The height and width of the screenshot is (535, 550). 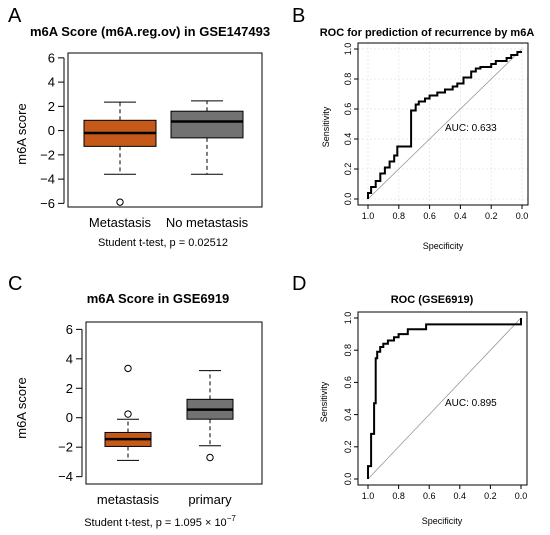 I want to click on x-category-label: primary, so click(x=210, y=499).